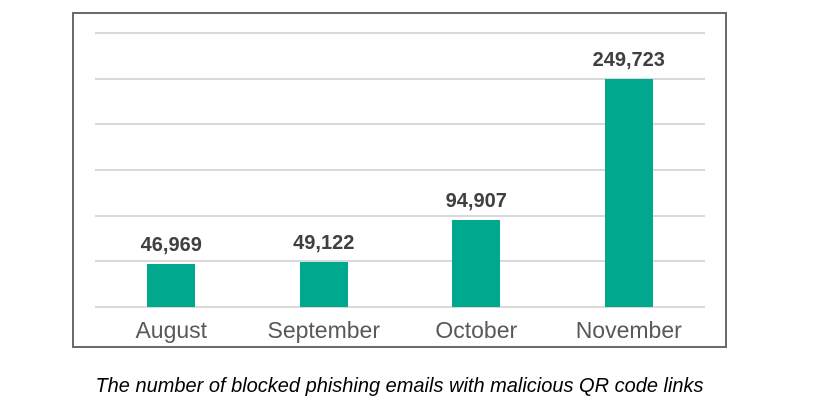  What do you see at coordinates (628, 59) in the screenshot?
I see `value-label-november: 249,723` at bounding box center [628, 59].